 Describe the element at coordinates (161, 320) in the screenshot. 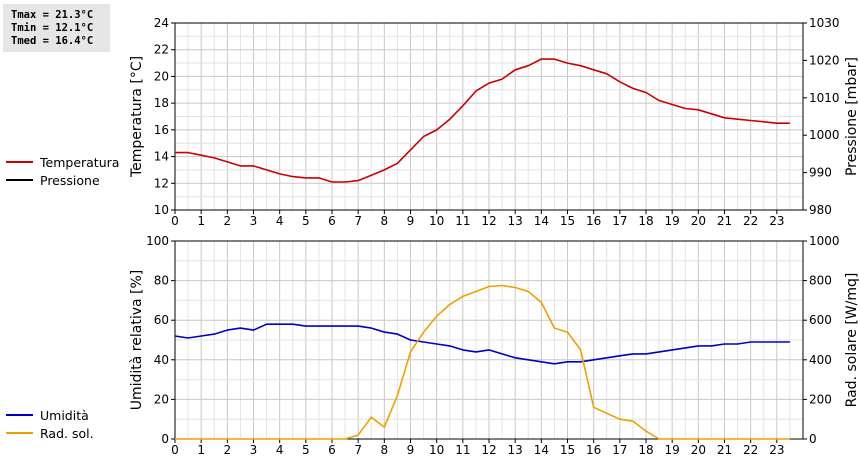

I see `y-tick-label: 60` at that location.